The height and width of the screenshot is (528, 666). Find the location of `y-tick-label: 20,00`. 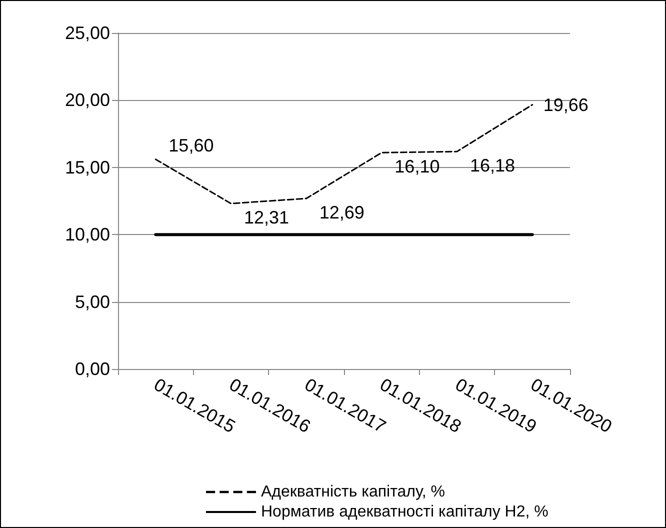

y-tick-label: 20,00 is located at coordinates (87, 100).